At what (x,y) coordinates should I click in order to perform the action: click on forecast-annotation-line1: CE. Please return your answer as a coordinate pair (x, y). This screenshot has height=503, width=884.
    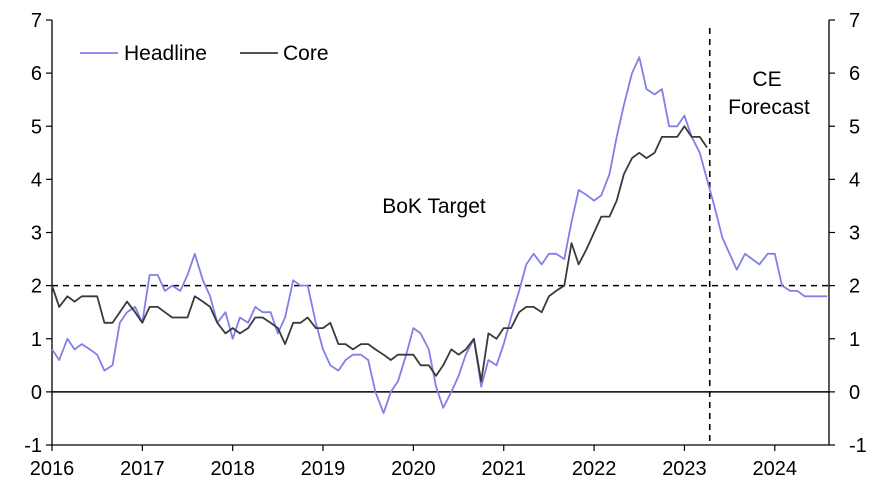
    Looking at the image, I should click on (766, 79).